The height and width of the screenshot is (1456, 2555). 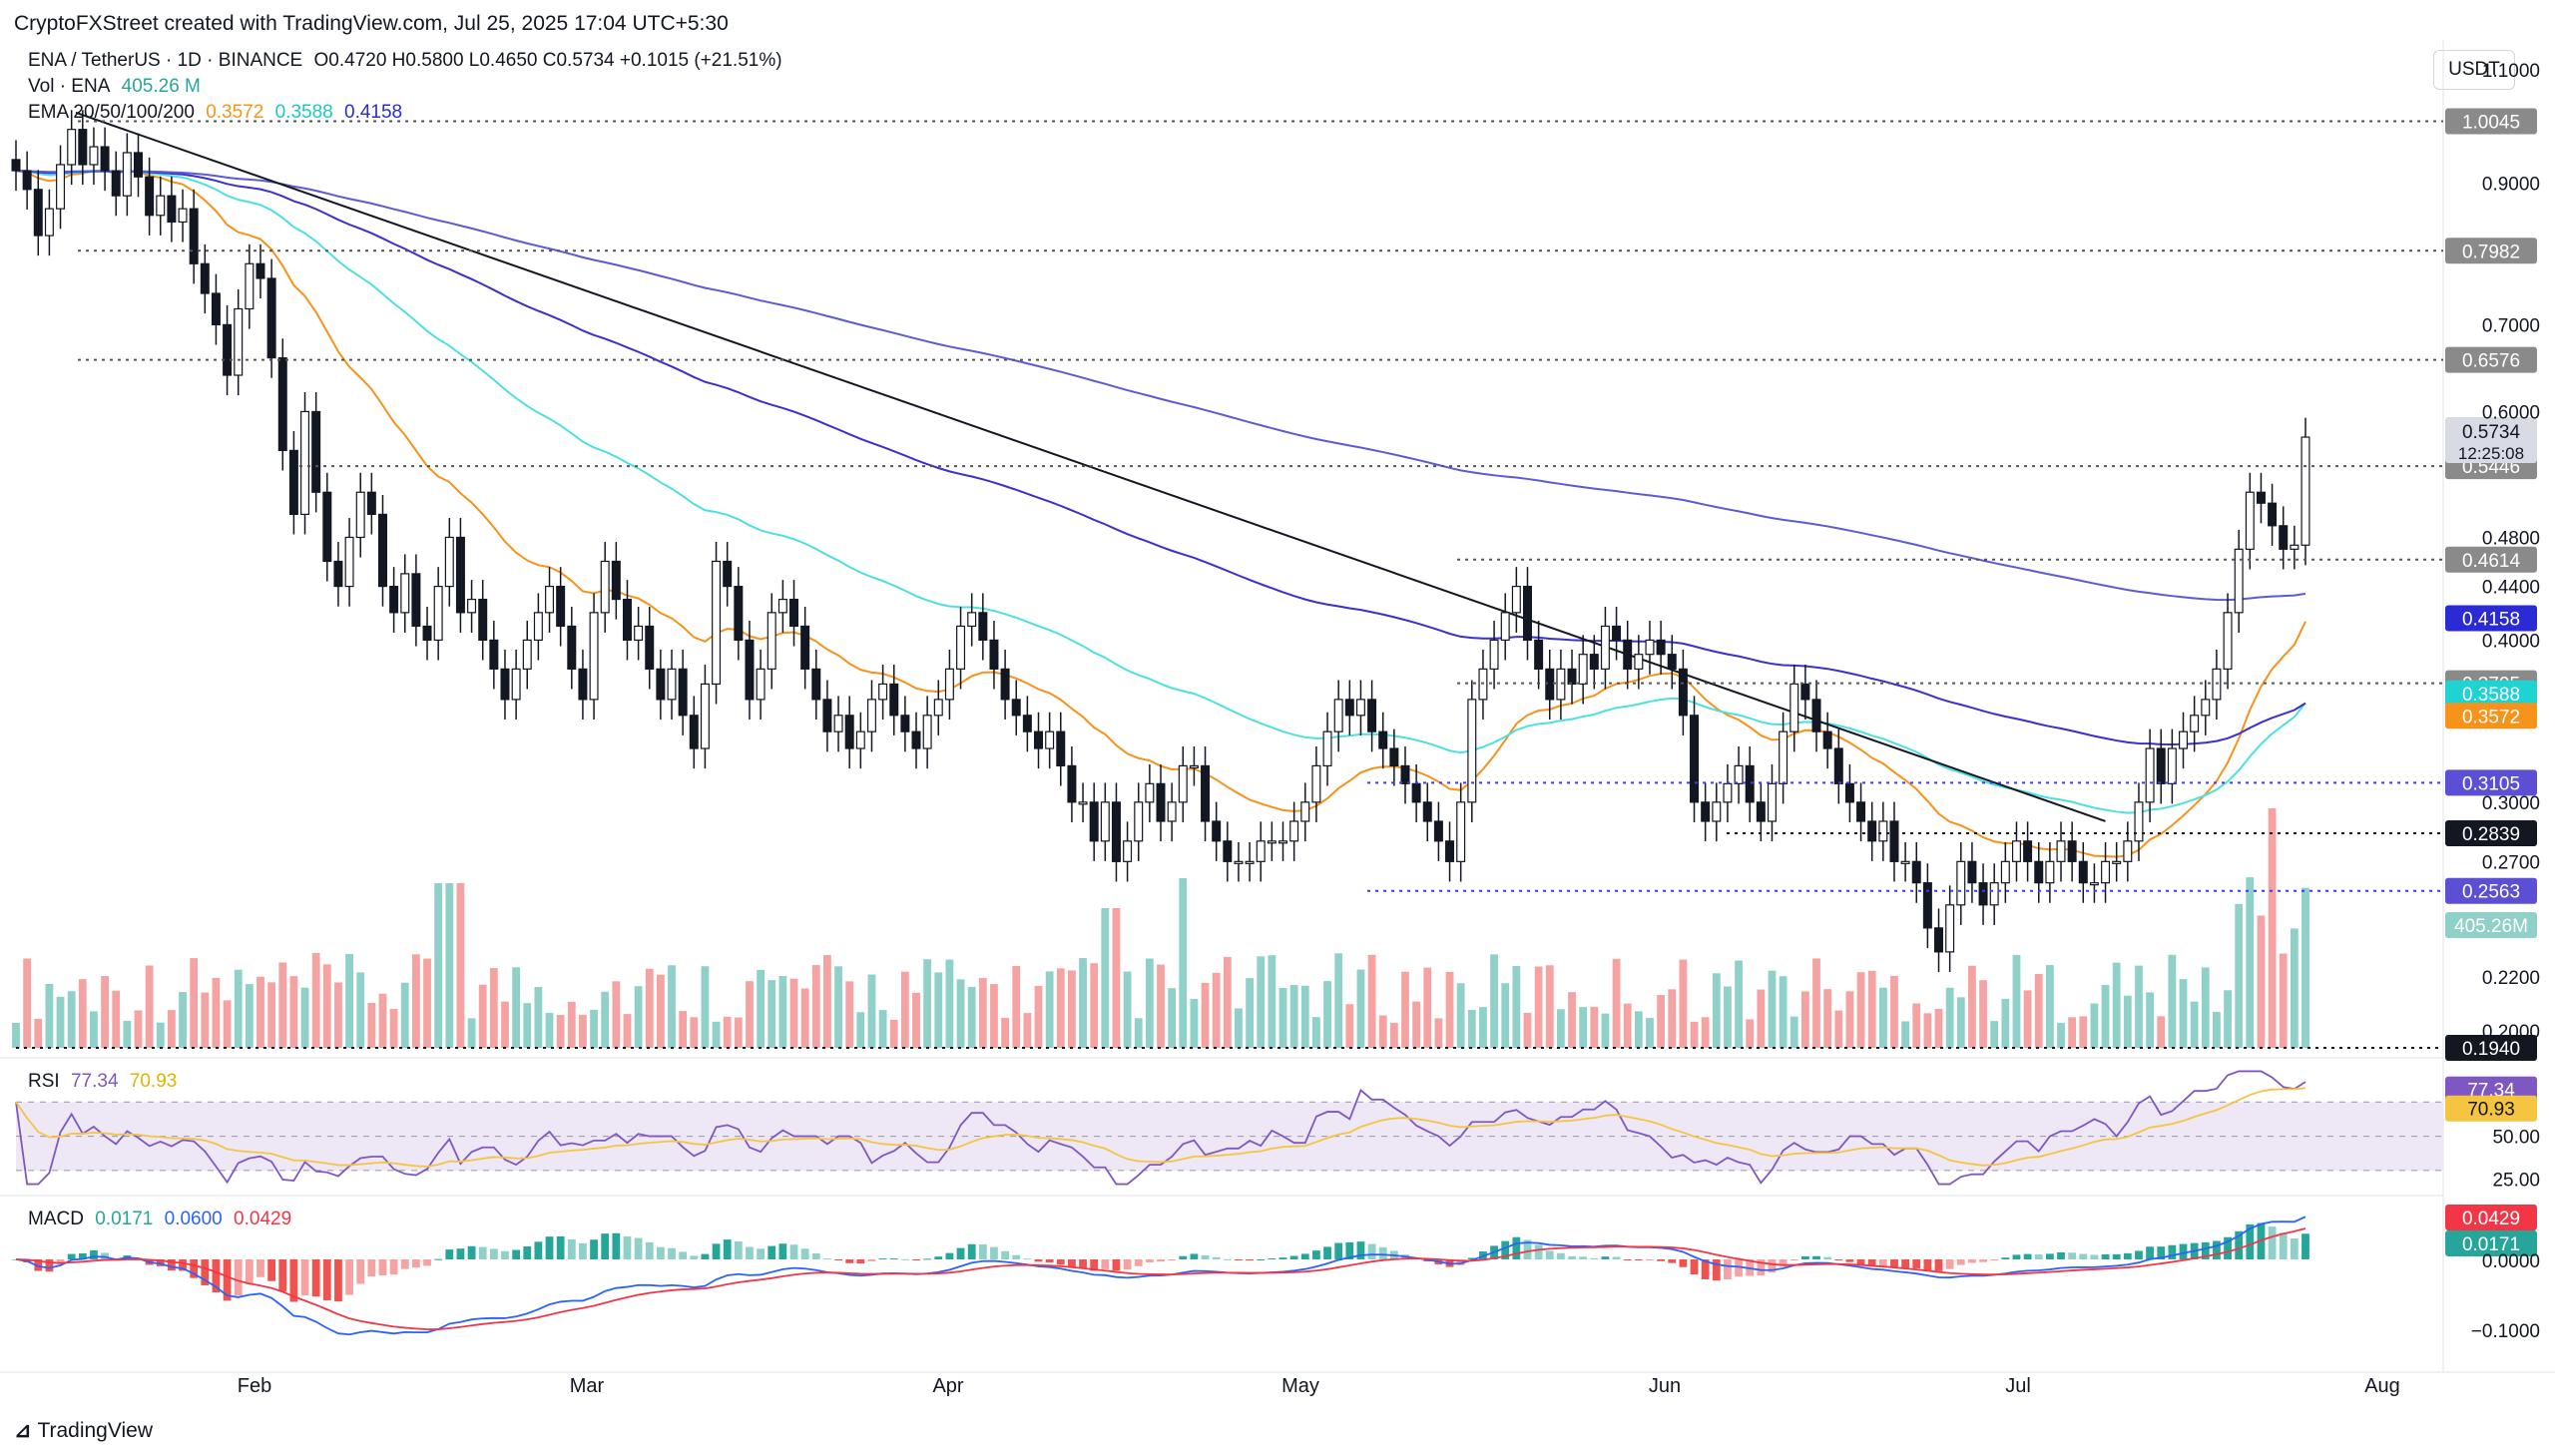 What do you see at coordinates (2491, 559) in the screenshot?
I see `price-level-badge` at bounding box center [2491, 559].